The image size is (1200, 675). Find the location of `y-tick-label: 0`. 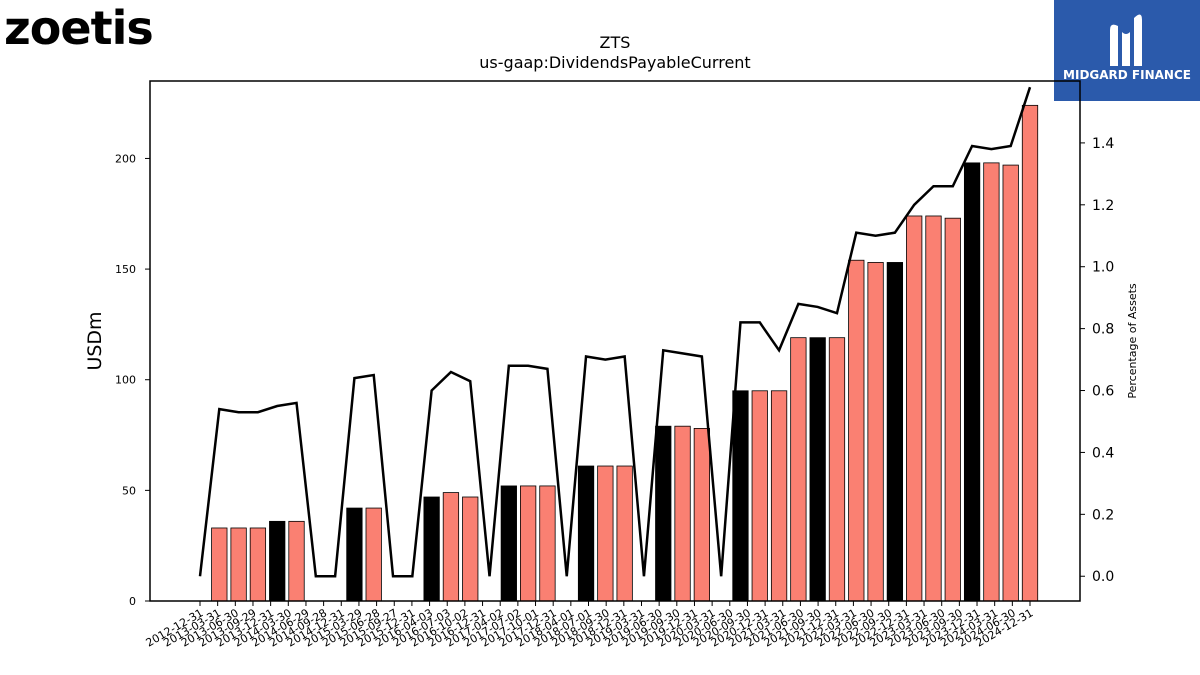

y-tick-label: 0 is located at coordinates (132, 601).